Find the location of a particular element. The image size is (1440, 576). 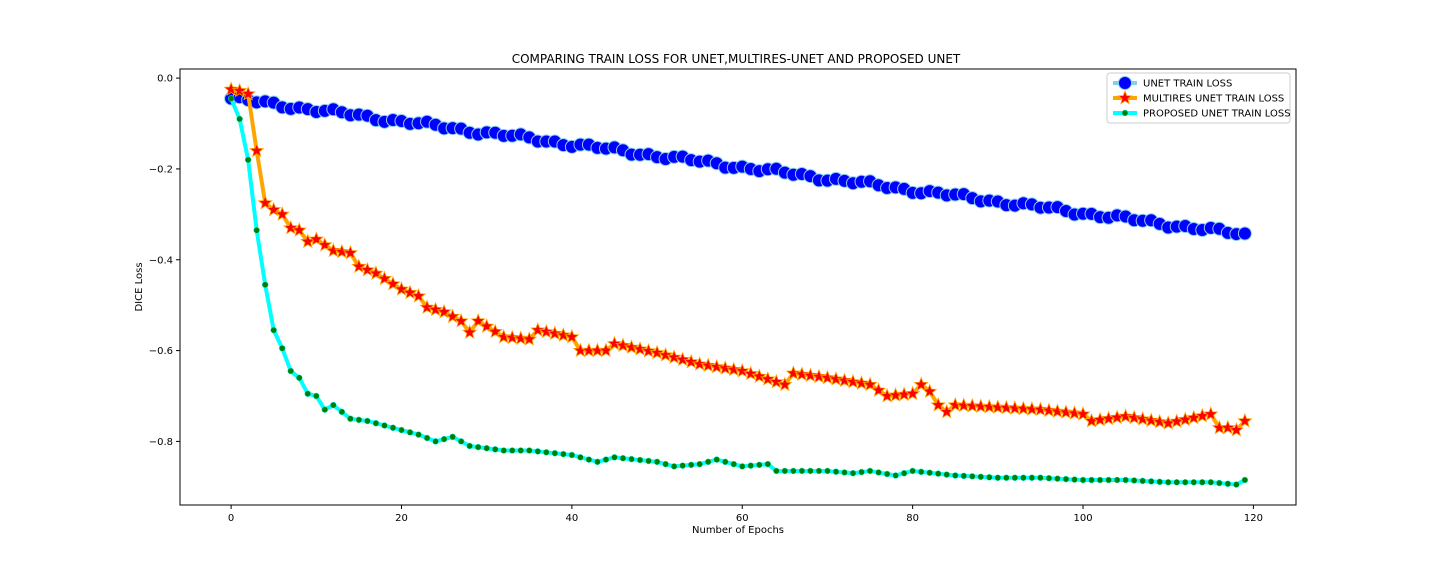

y-tick-label: −0.4 is located at coordinates (161, 260).